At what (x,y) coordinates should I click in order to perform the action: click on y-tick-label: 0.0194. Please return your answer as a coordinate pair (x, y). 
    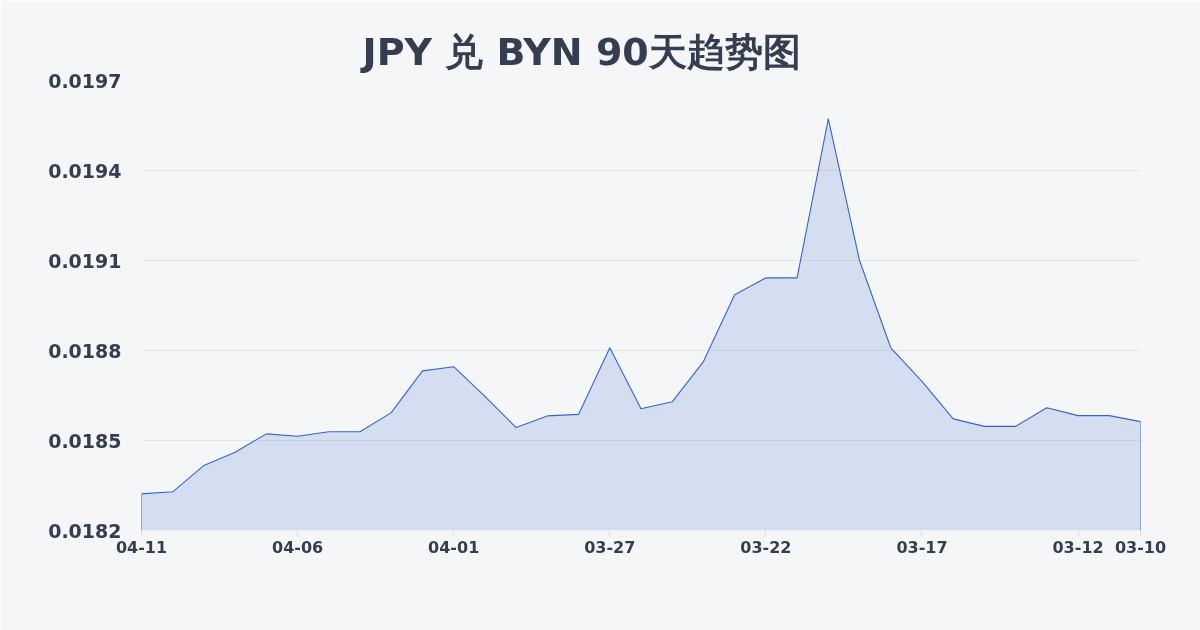
    Looking at the image, I should click on (85, 170).